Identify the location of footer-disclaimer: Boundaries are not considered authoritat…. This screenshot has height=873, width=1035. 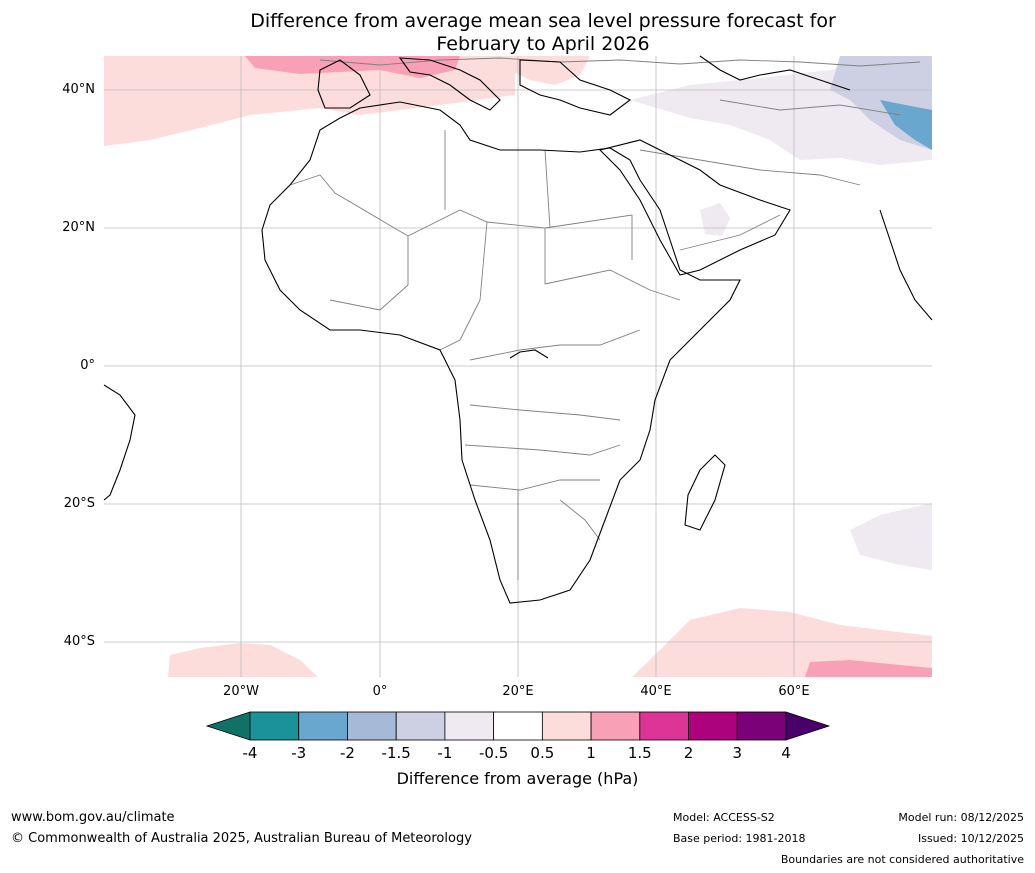
(902, 859).